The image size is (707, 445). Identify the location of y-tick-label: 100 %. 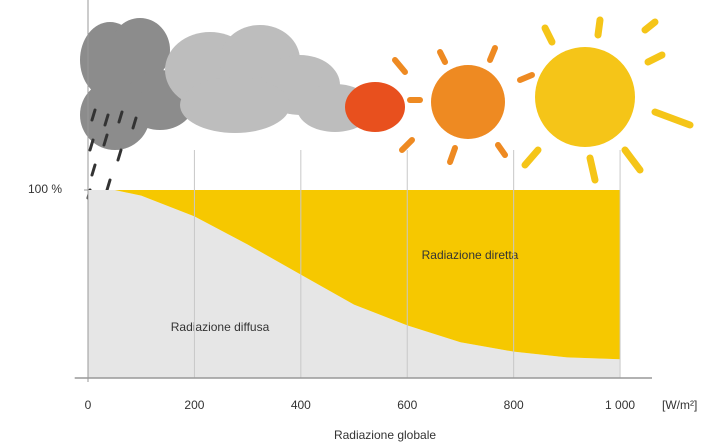
(45, 189).